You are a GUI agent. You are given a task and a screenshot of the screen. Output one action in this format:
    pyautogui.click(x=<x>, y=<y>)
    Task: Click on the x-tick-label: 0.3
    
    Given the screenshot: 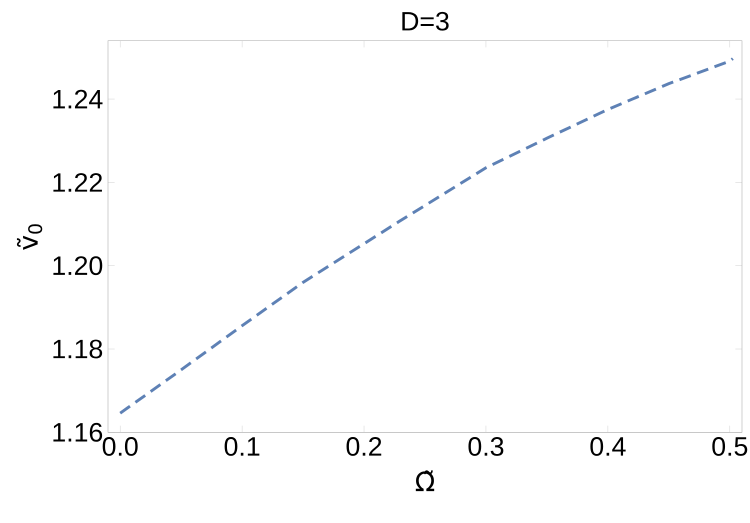 What is the action you would take?
    pyautogui.click(x=486, y=446)
    